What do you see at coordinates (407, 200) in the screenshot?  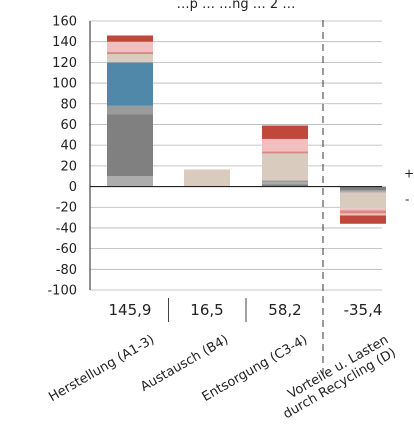 I see `negative-sign: -` at bounding box center [407, 200].